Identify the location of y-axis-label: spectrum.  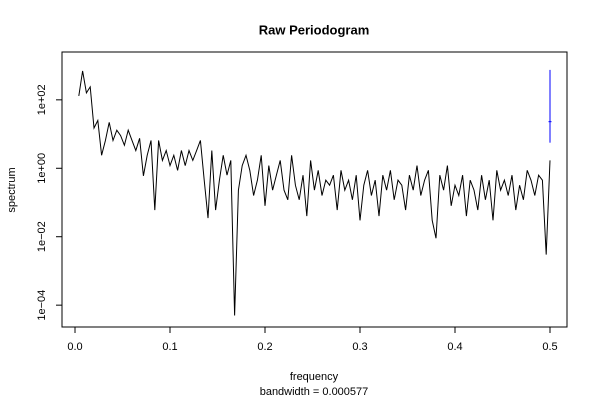
(12, 189).